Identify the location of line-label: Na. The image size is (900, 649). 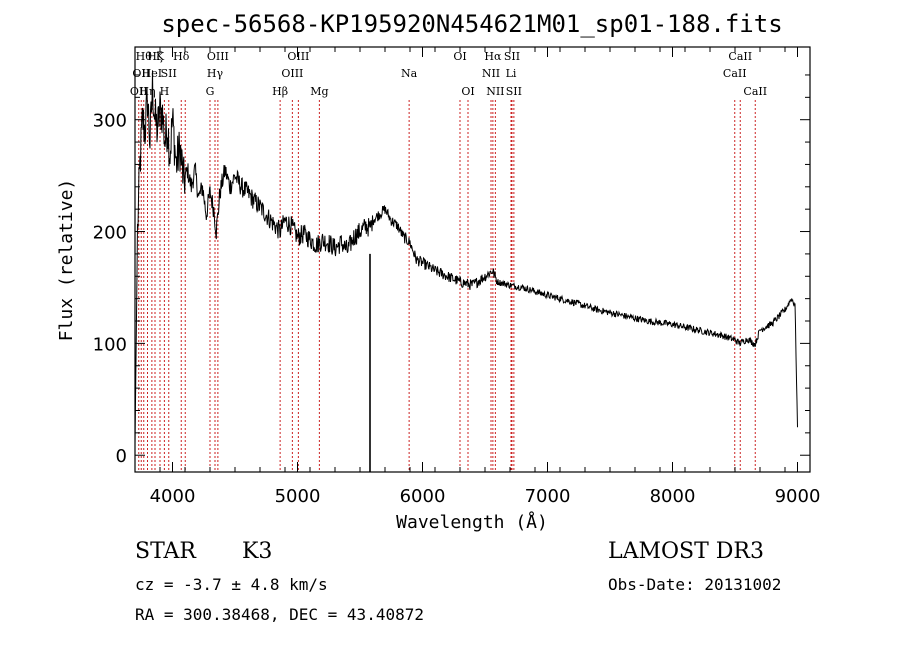
(409, 73).